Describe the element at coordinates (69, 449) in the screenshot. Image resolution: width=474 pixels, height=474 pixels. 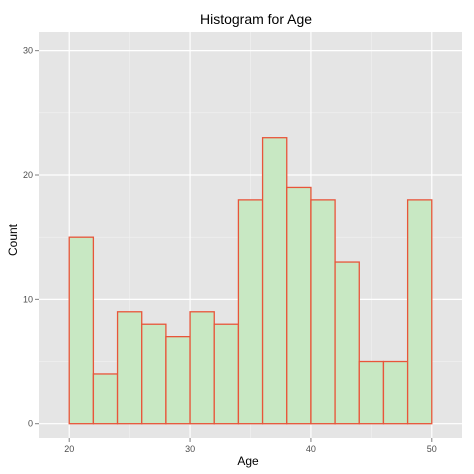
I see `x-tick-label: 20` at that location.